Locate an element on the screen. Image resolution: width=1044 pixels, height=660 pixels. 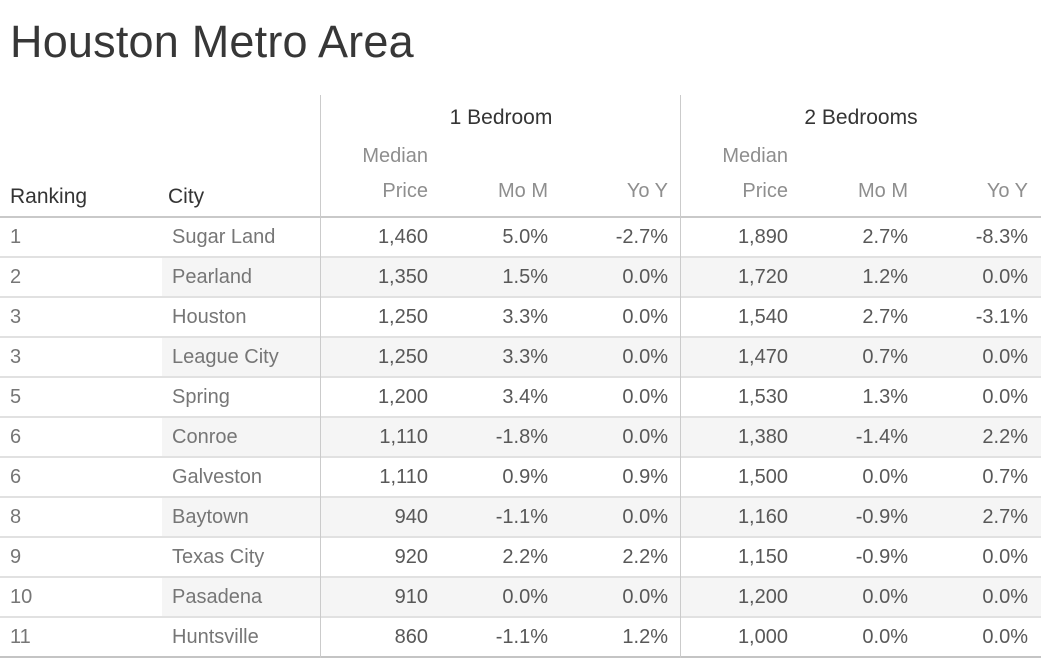
br1-mom-cell: 1.5% is located at coordinates (501, 277).